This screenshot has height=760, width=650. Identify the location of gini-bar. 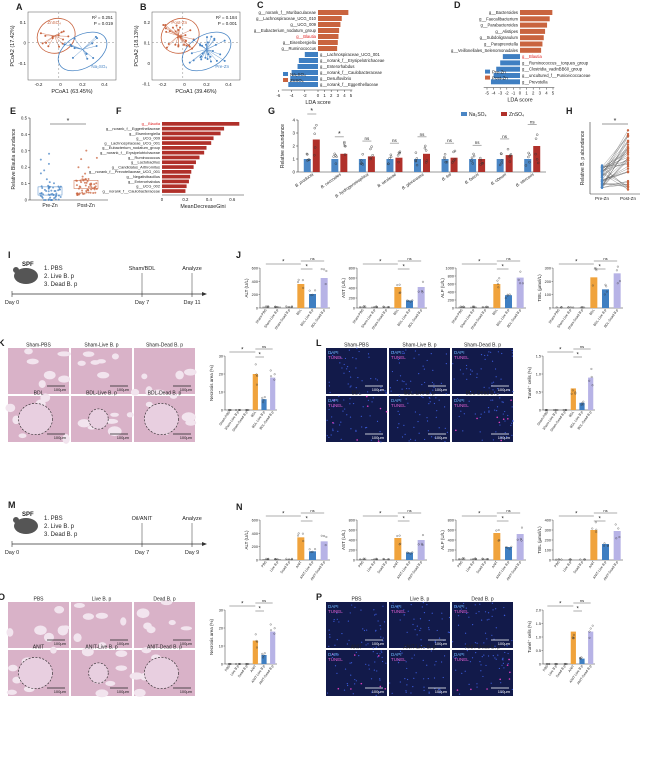
(181, 157).